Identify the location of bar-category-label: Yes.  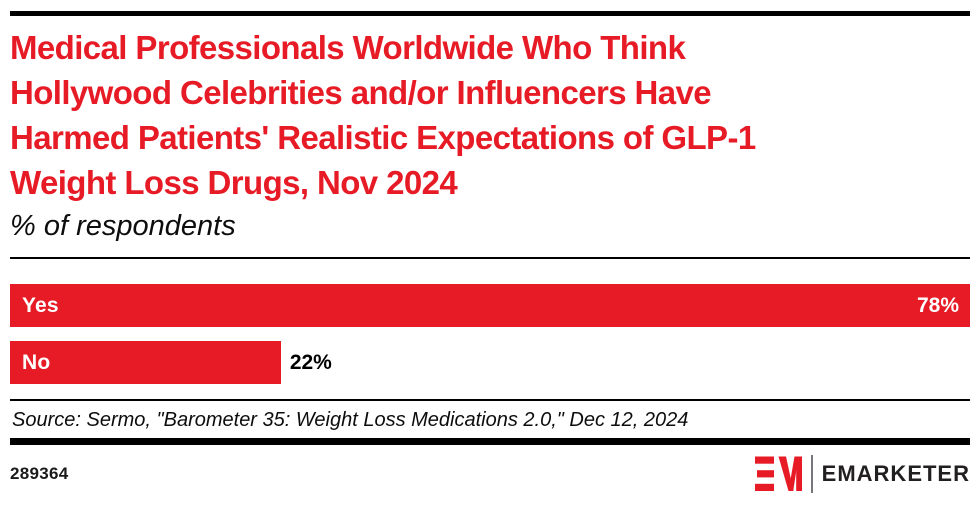
(40, 305).